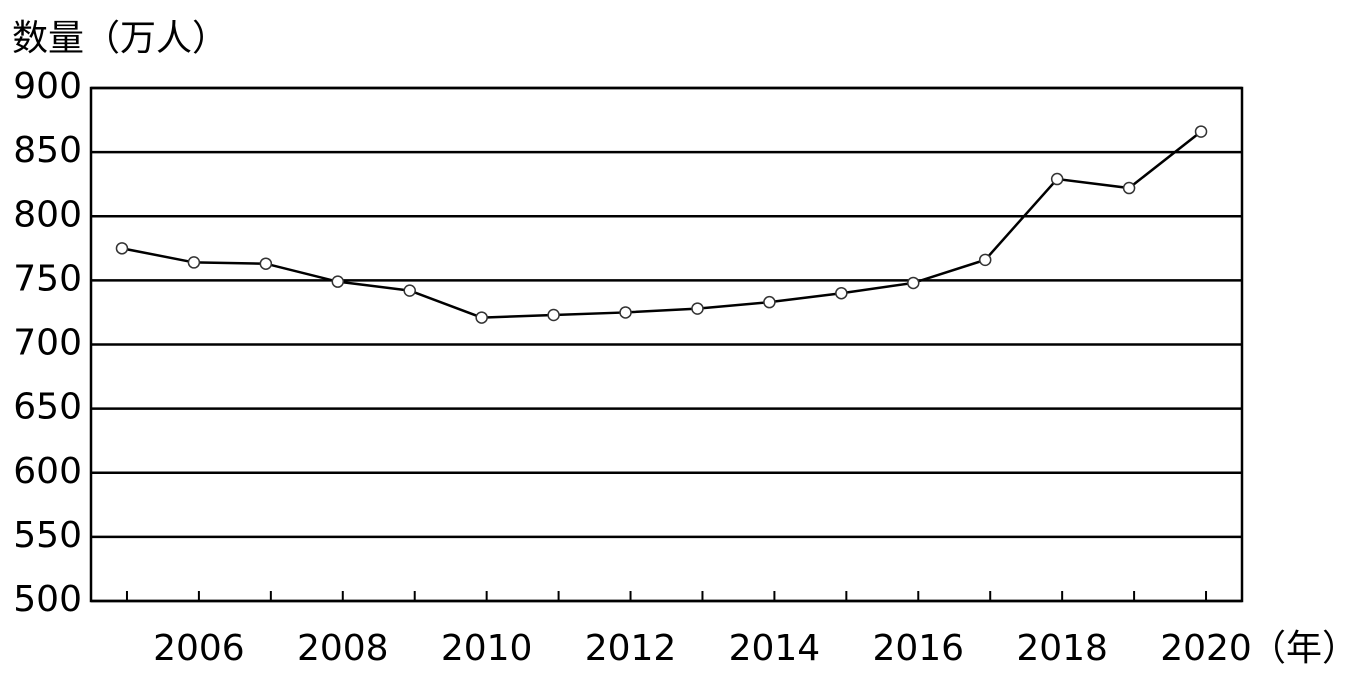 This screenshot has width=1363, height=686. Describe the element at coordinates (1206, 648) in the screenshot. I see `x-tick-label: 2020` at that location.